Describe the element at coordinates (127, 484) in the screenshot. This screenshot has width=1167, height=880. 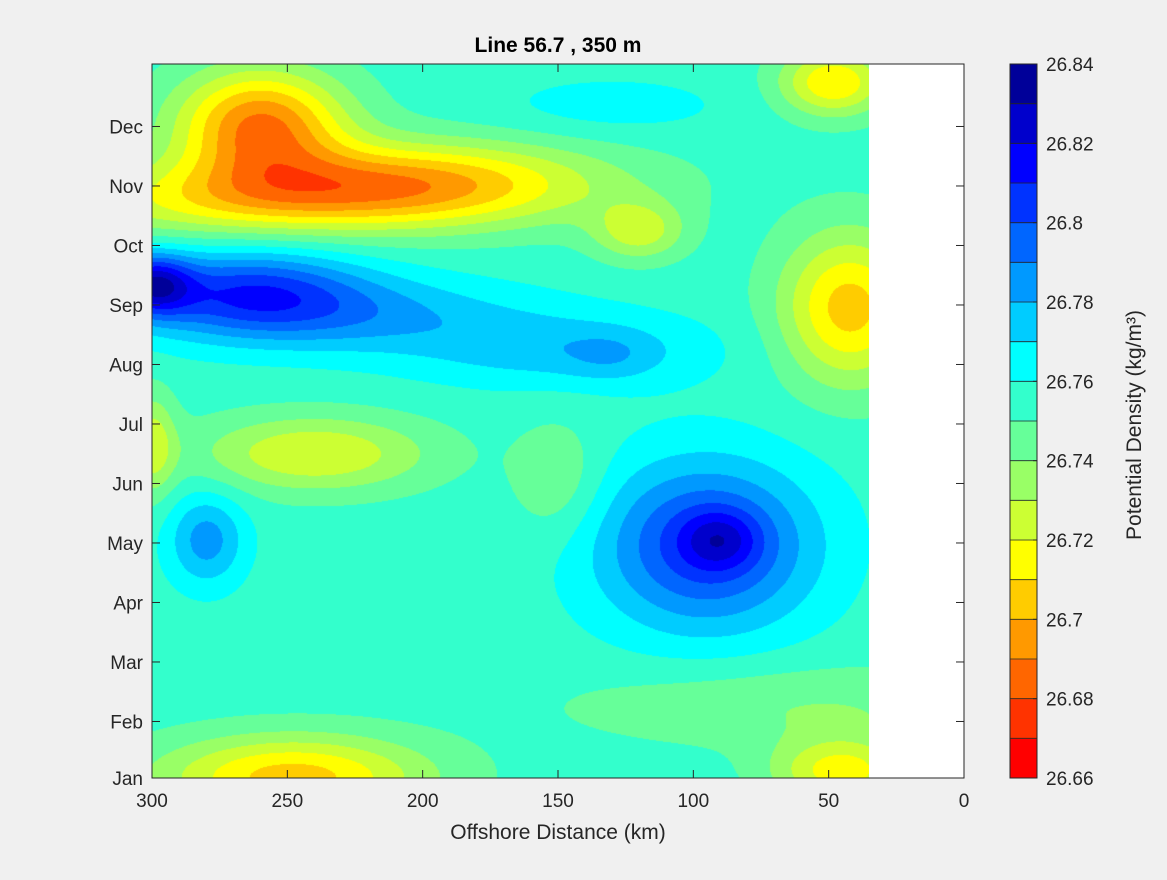
I see `y-tick-label: Jun` at that location.